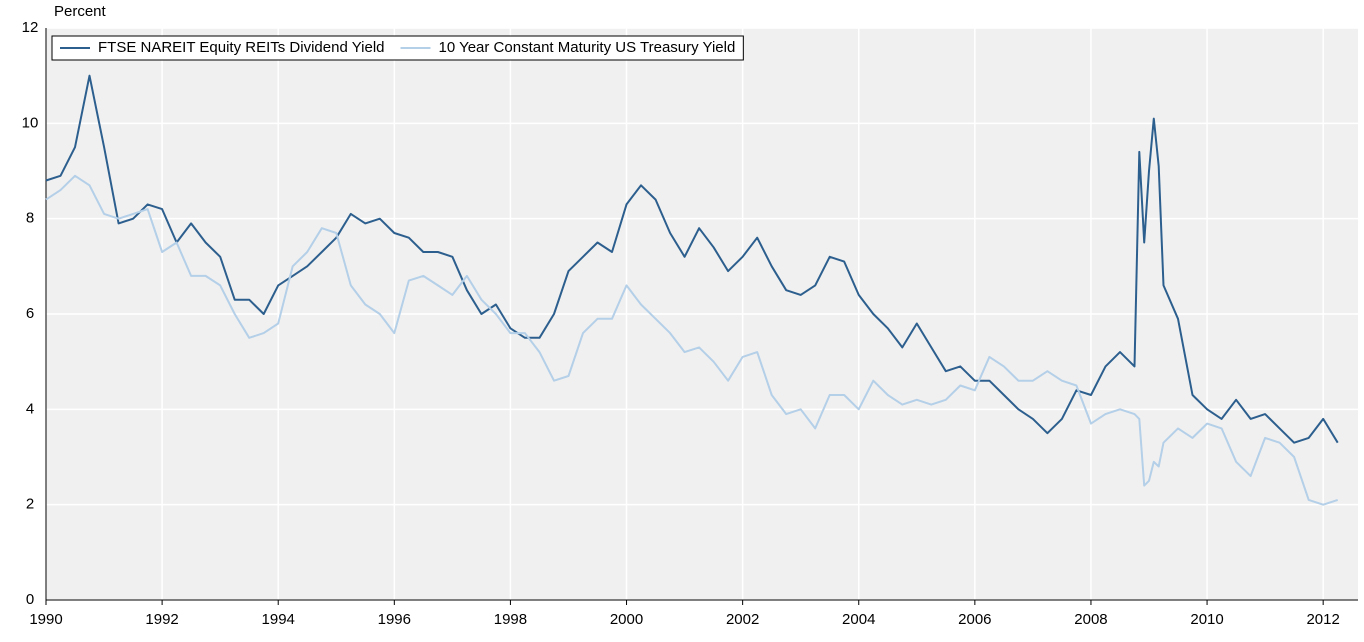  I want to click on x-tick-label: 2012, so click(1322, 619).